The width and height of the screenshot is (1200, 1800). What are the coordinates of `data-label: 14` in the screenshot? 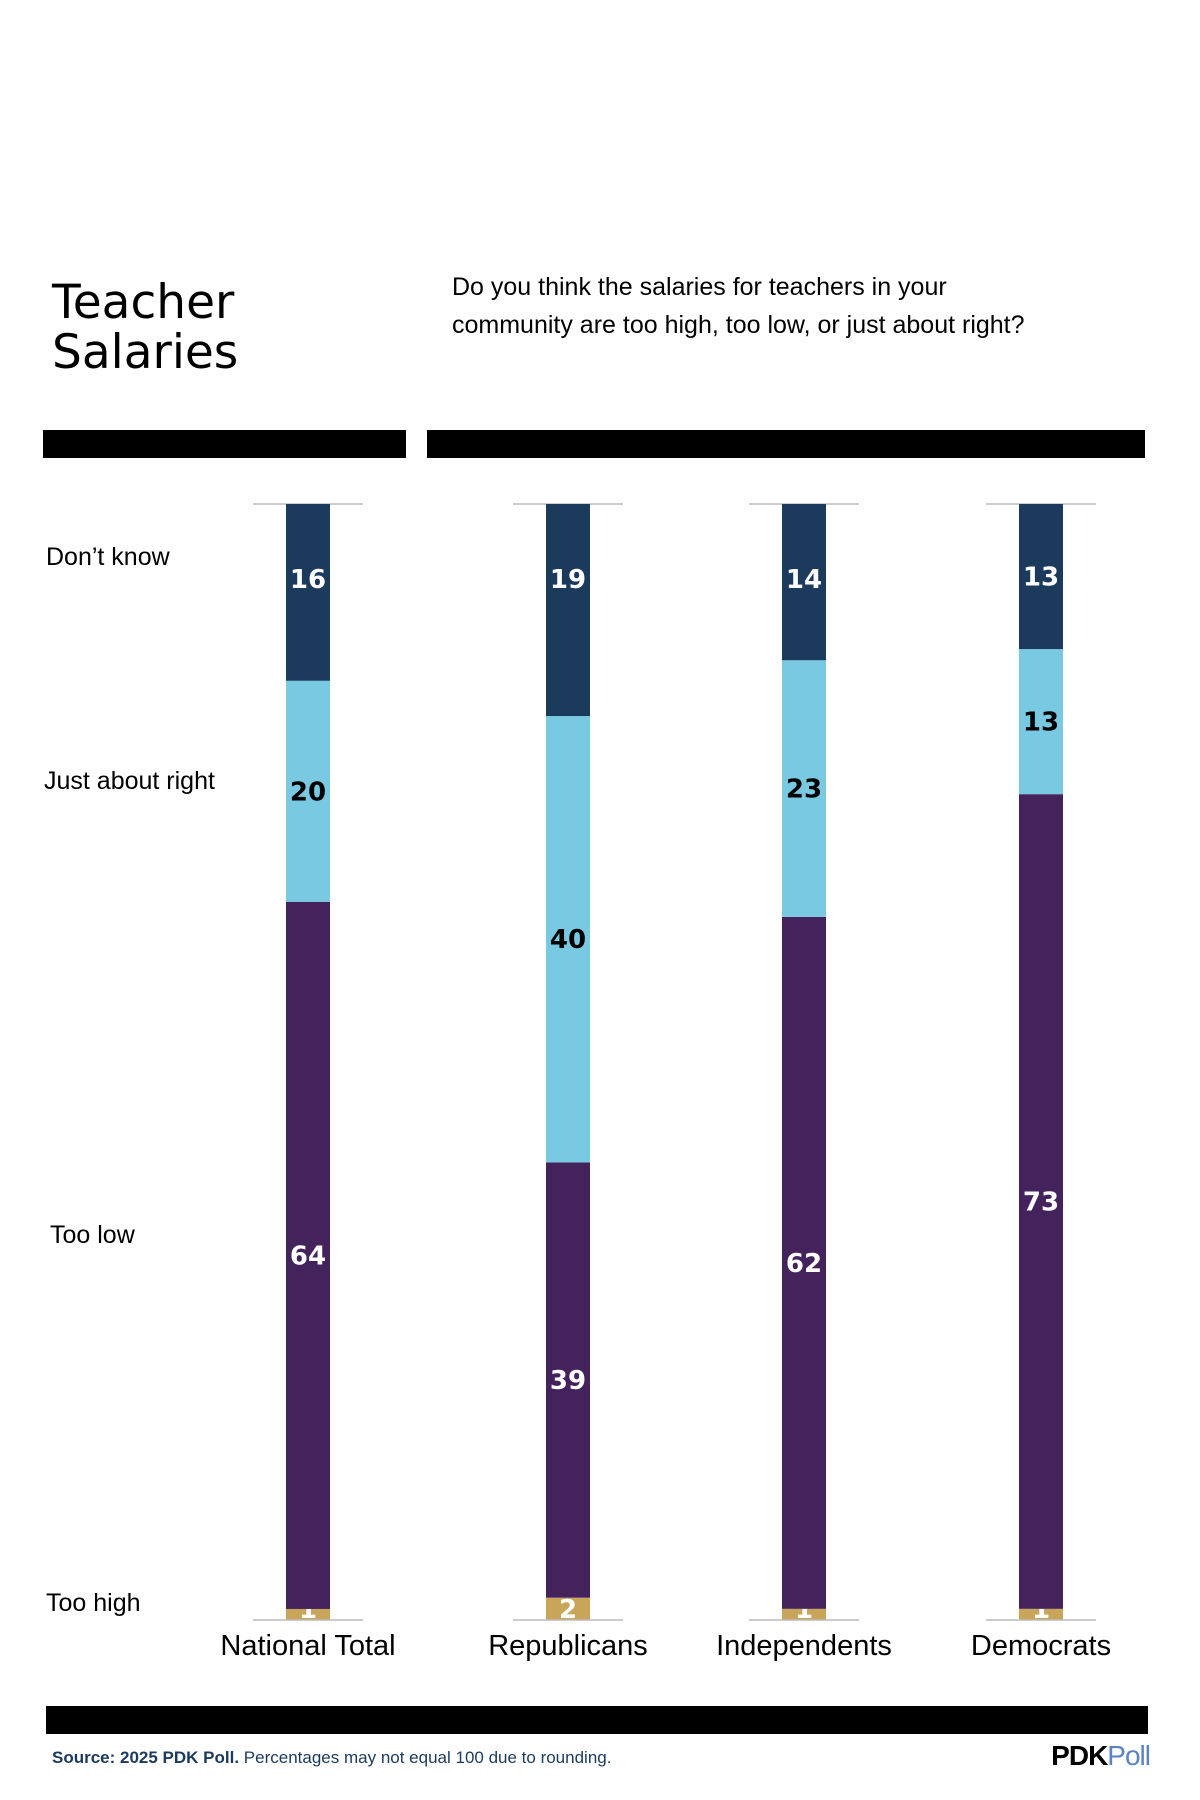 It's located at (804, 580).